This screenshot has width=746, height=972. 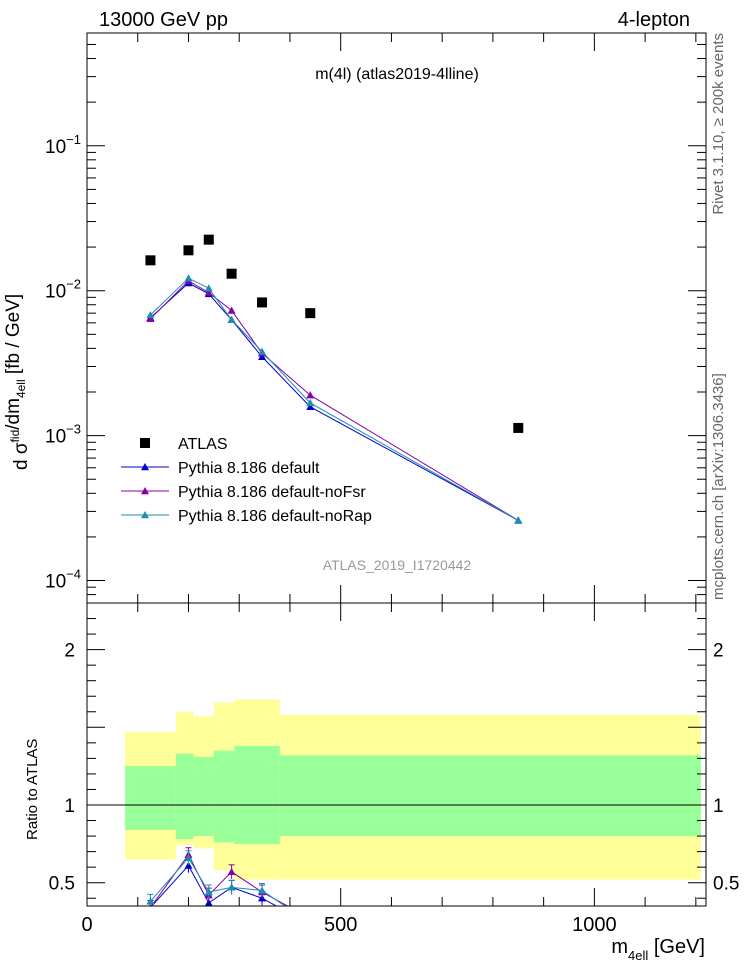 What do you see at coordinates (397, 74) in the screenshot?
I see `plot-title: m(4l) (atlas2019-4lline)` at bounding box center [397, 74].